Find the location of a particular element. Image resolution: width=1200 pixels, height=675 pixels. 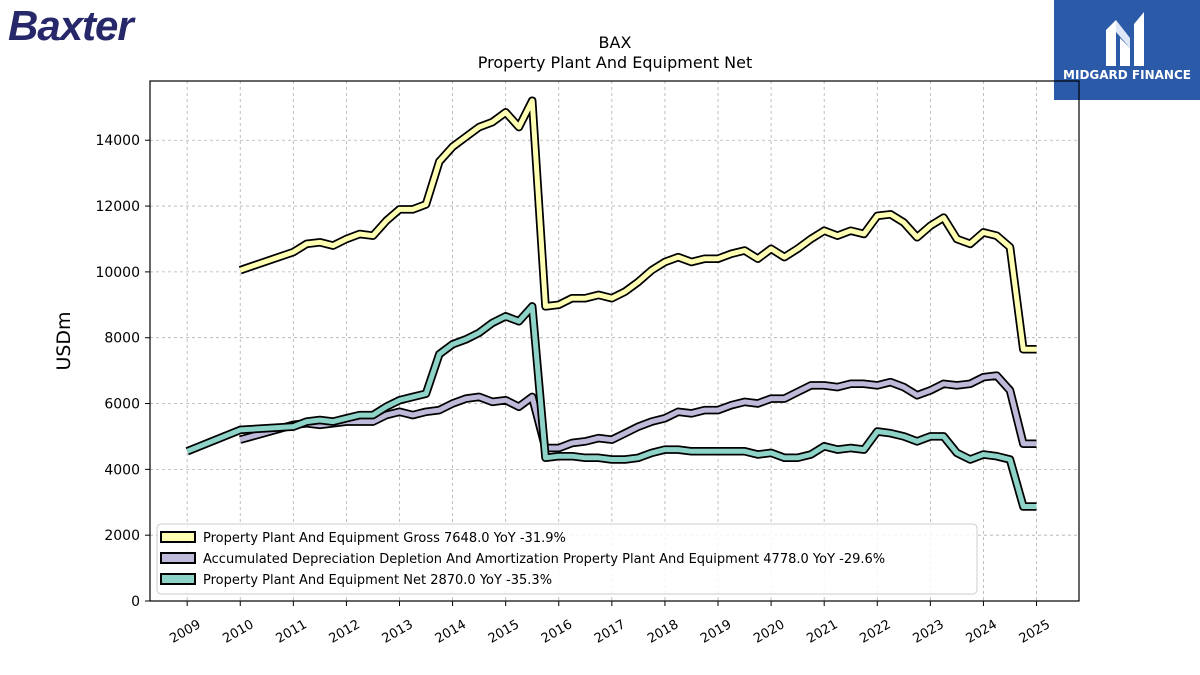

midgard-finance-logo: MIDGARD FINANCE is located at coordinates (1127, 50).